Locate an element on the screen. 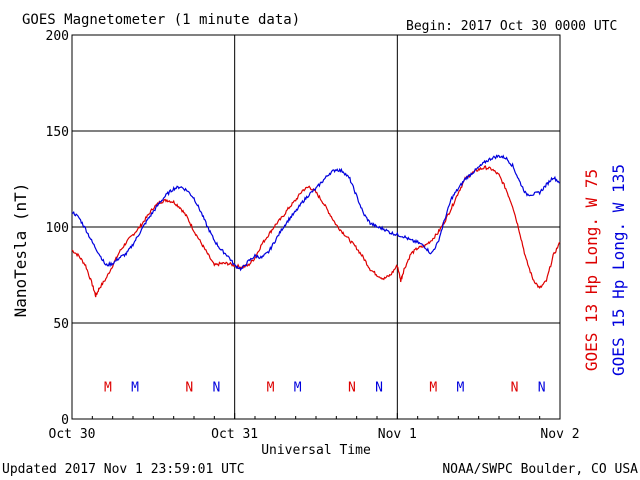 The image size is (640, 480). y-axis-label: NanoTesla (nT) is located at coordinates (20, 250).